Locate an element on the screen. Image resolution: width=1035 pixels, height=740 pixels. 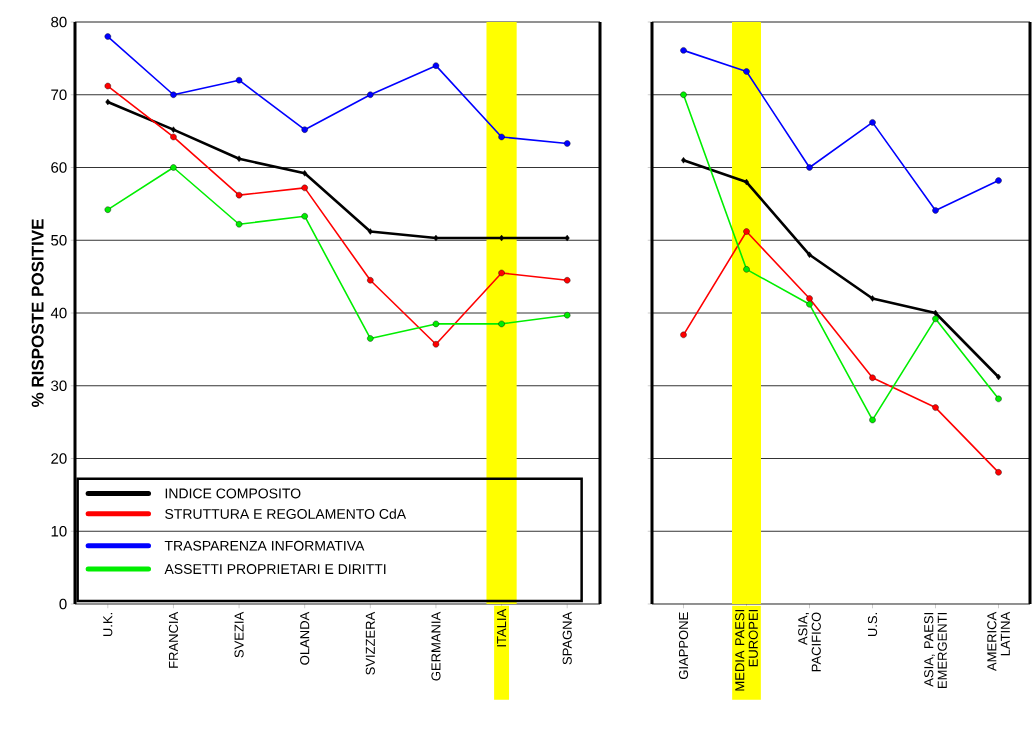
y-tick-label: 20 is located at coordinates (59, 458).